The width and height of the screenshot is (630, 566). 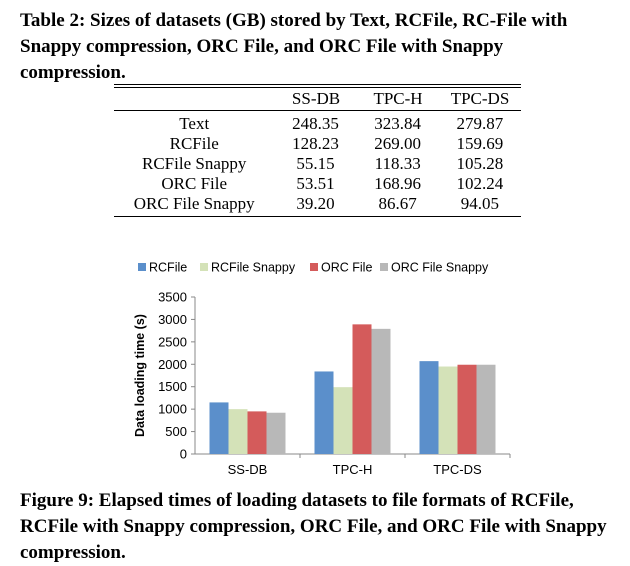 I want to click on table-cell: 128.23, so click(x=315, y=143).